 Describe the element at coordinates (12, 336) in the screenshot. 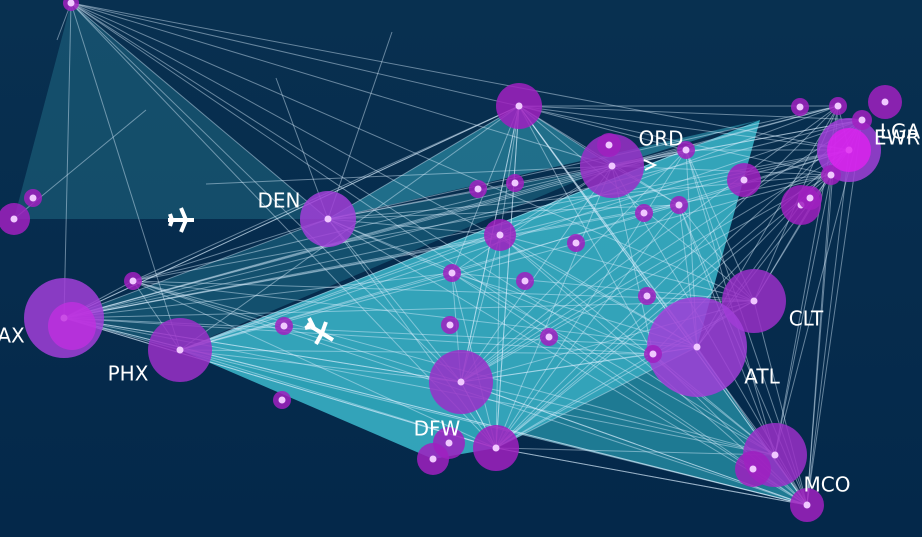

I see `airport-label: AX` at that location.